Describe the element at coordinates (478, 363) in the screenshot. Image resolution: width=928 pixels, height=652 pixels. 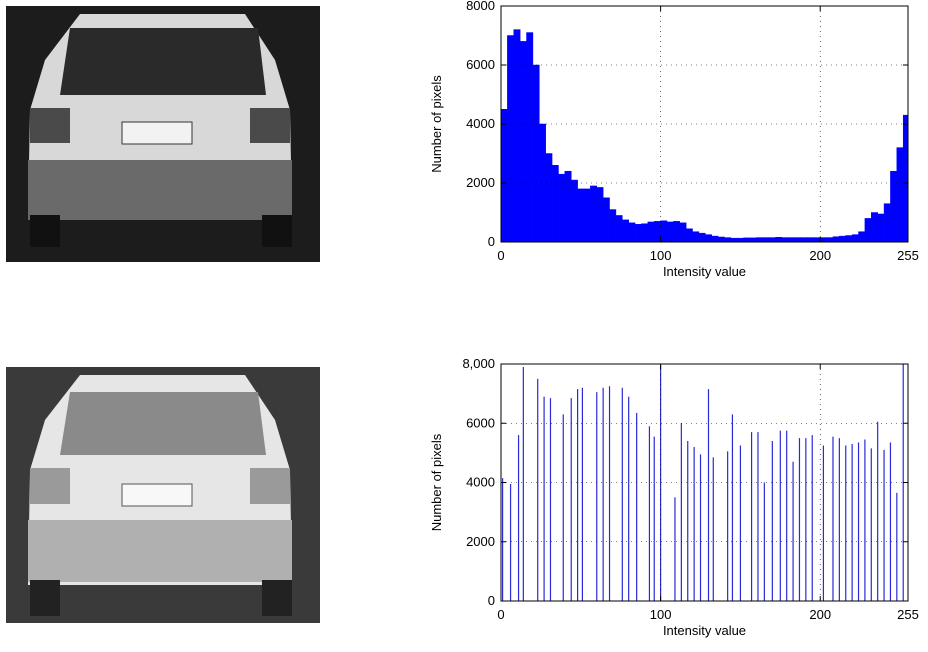
I see `y-tick-label: 8,000` at that location.